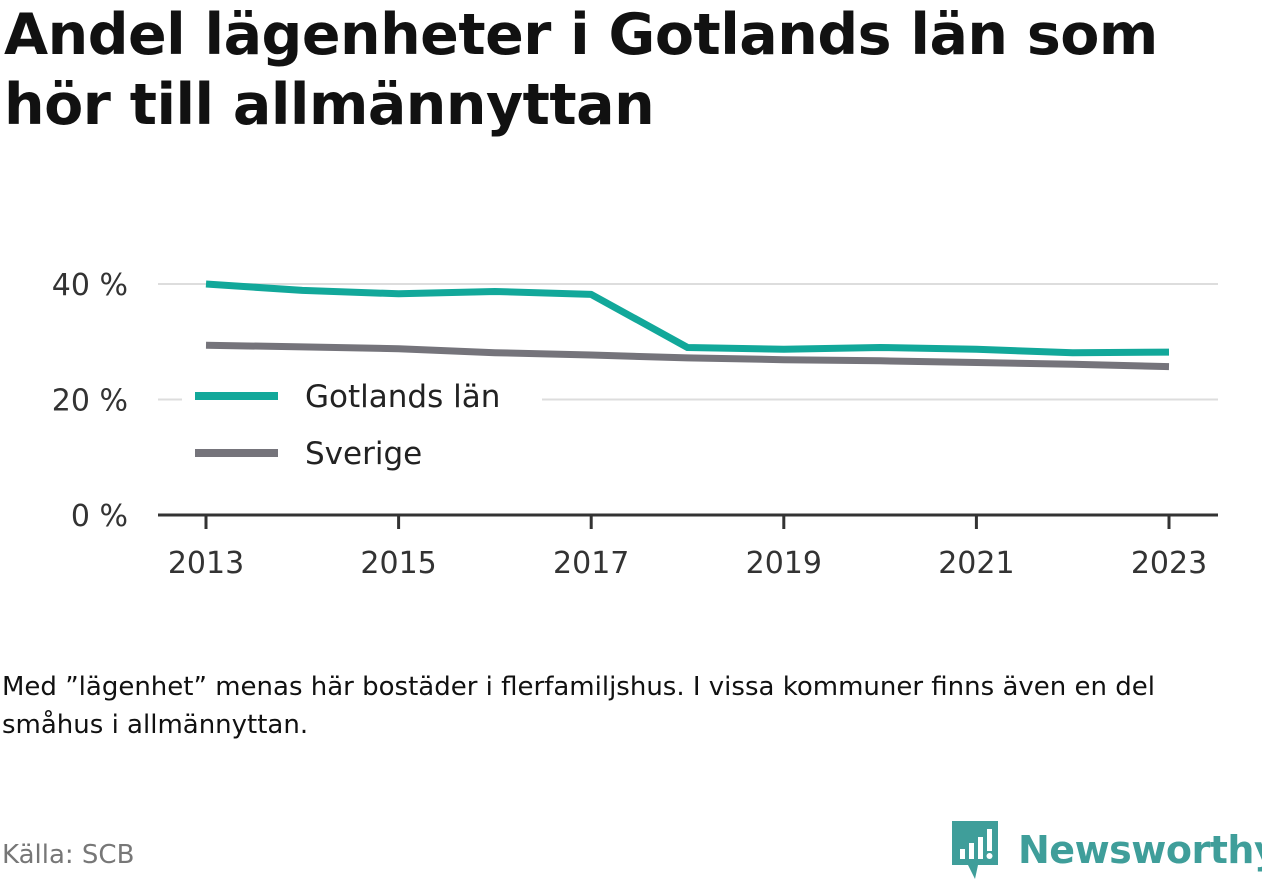 This screenshot has width=1262, height=882. What do you see at coordinates (363, 454) in the screenshot?
I see `legend-label: Sverige` at bounding box center [363, 454].